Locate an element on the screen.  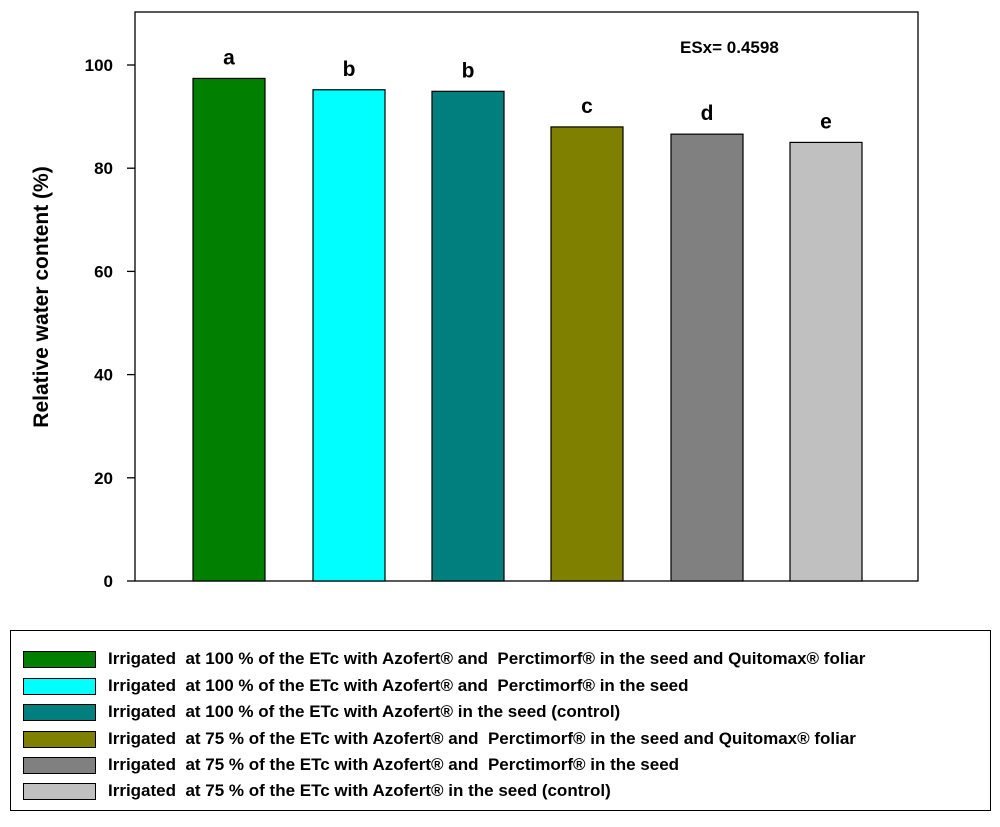
y-axis-label: Relative water content (%) is located at coordinates (41, 296).